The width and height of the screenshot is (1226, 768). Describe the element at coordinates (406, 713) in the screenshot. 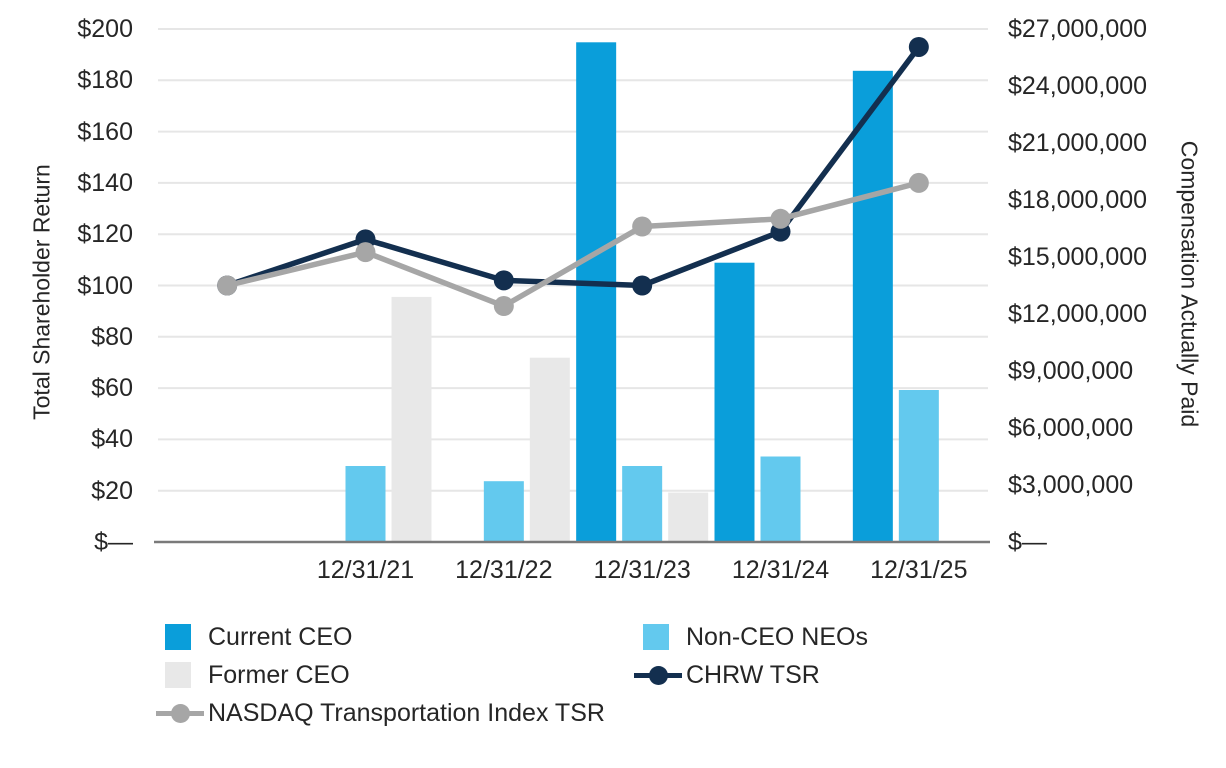

I see `legend-label: NASDAQ Transportation Index TSR` at that location.